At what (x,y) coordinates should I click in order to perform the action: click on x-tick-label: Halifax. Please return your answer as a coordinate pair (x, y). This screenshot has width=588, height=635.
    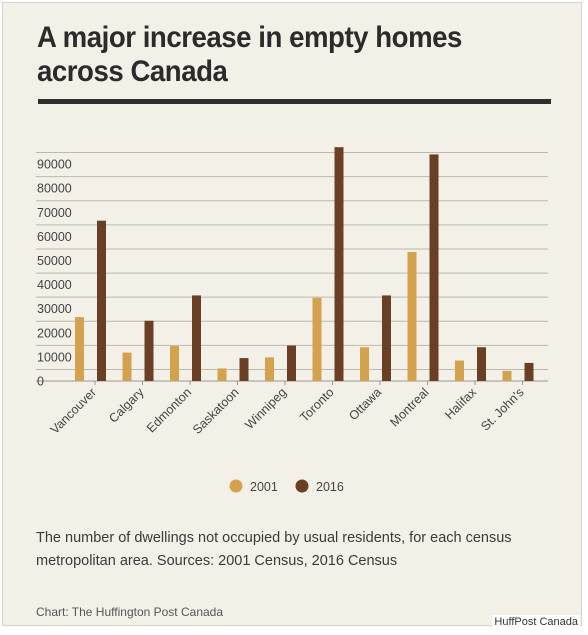
    Looking at the image, I should click on (460, 403).